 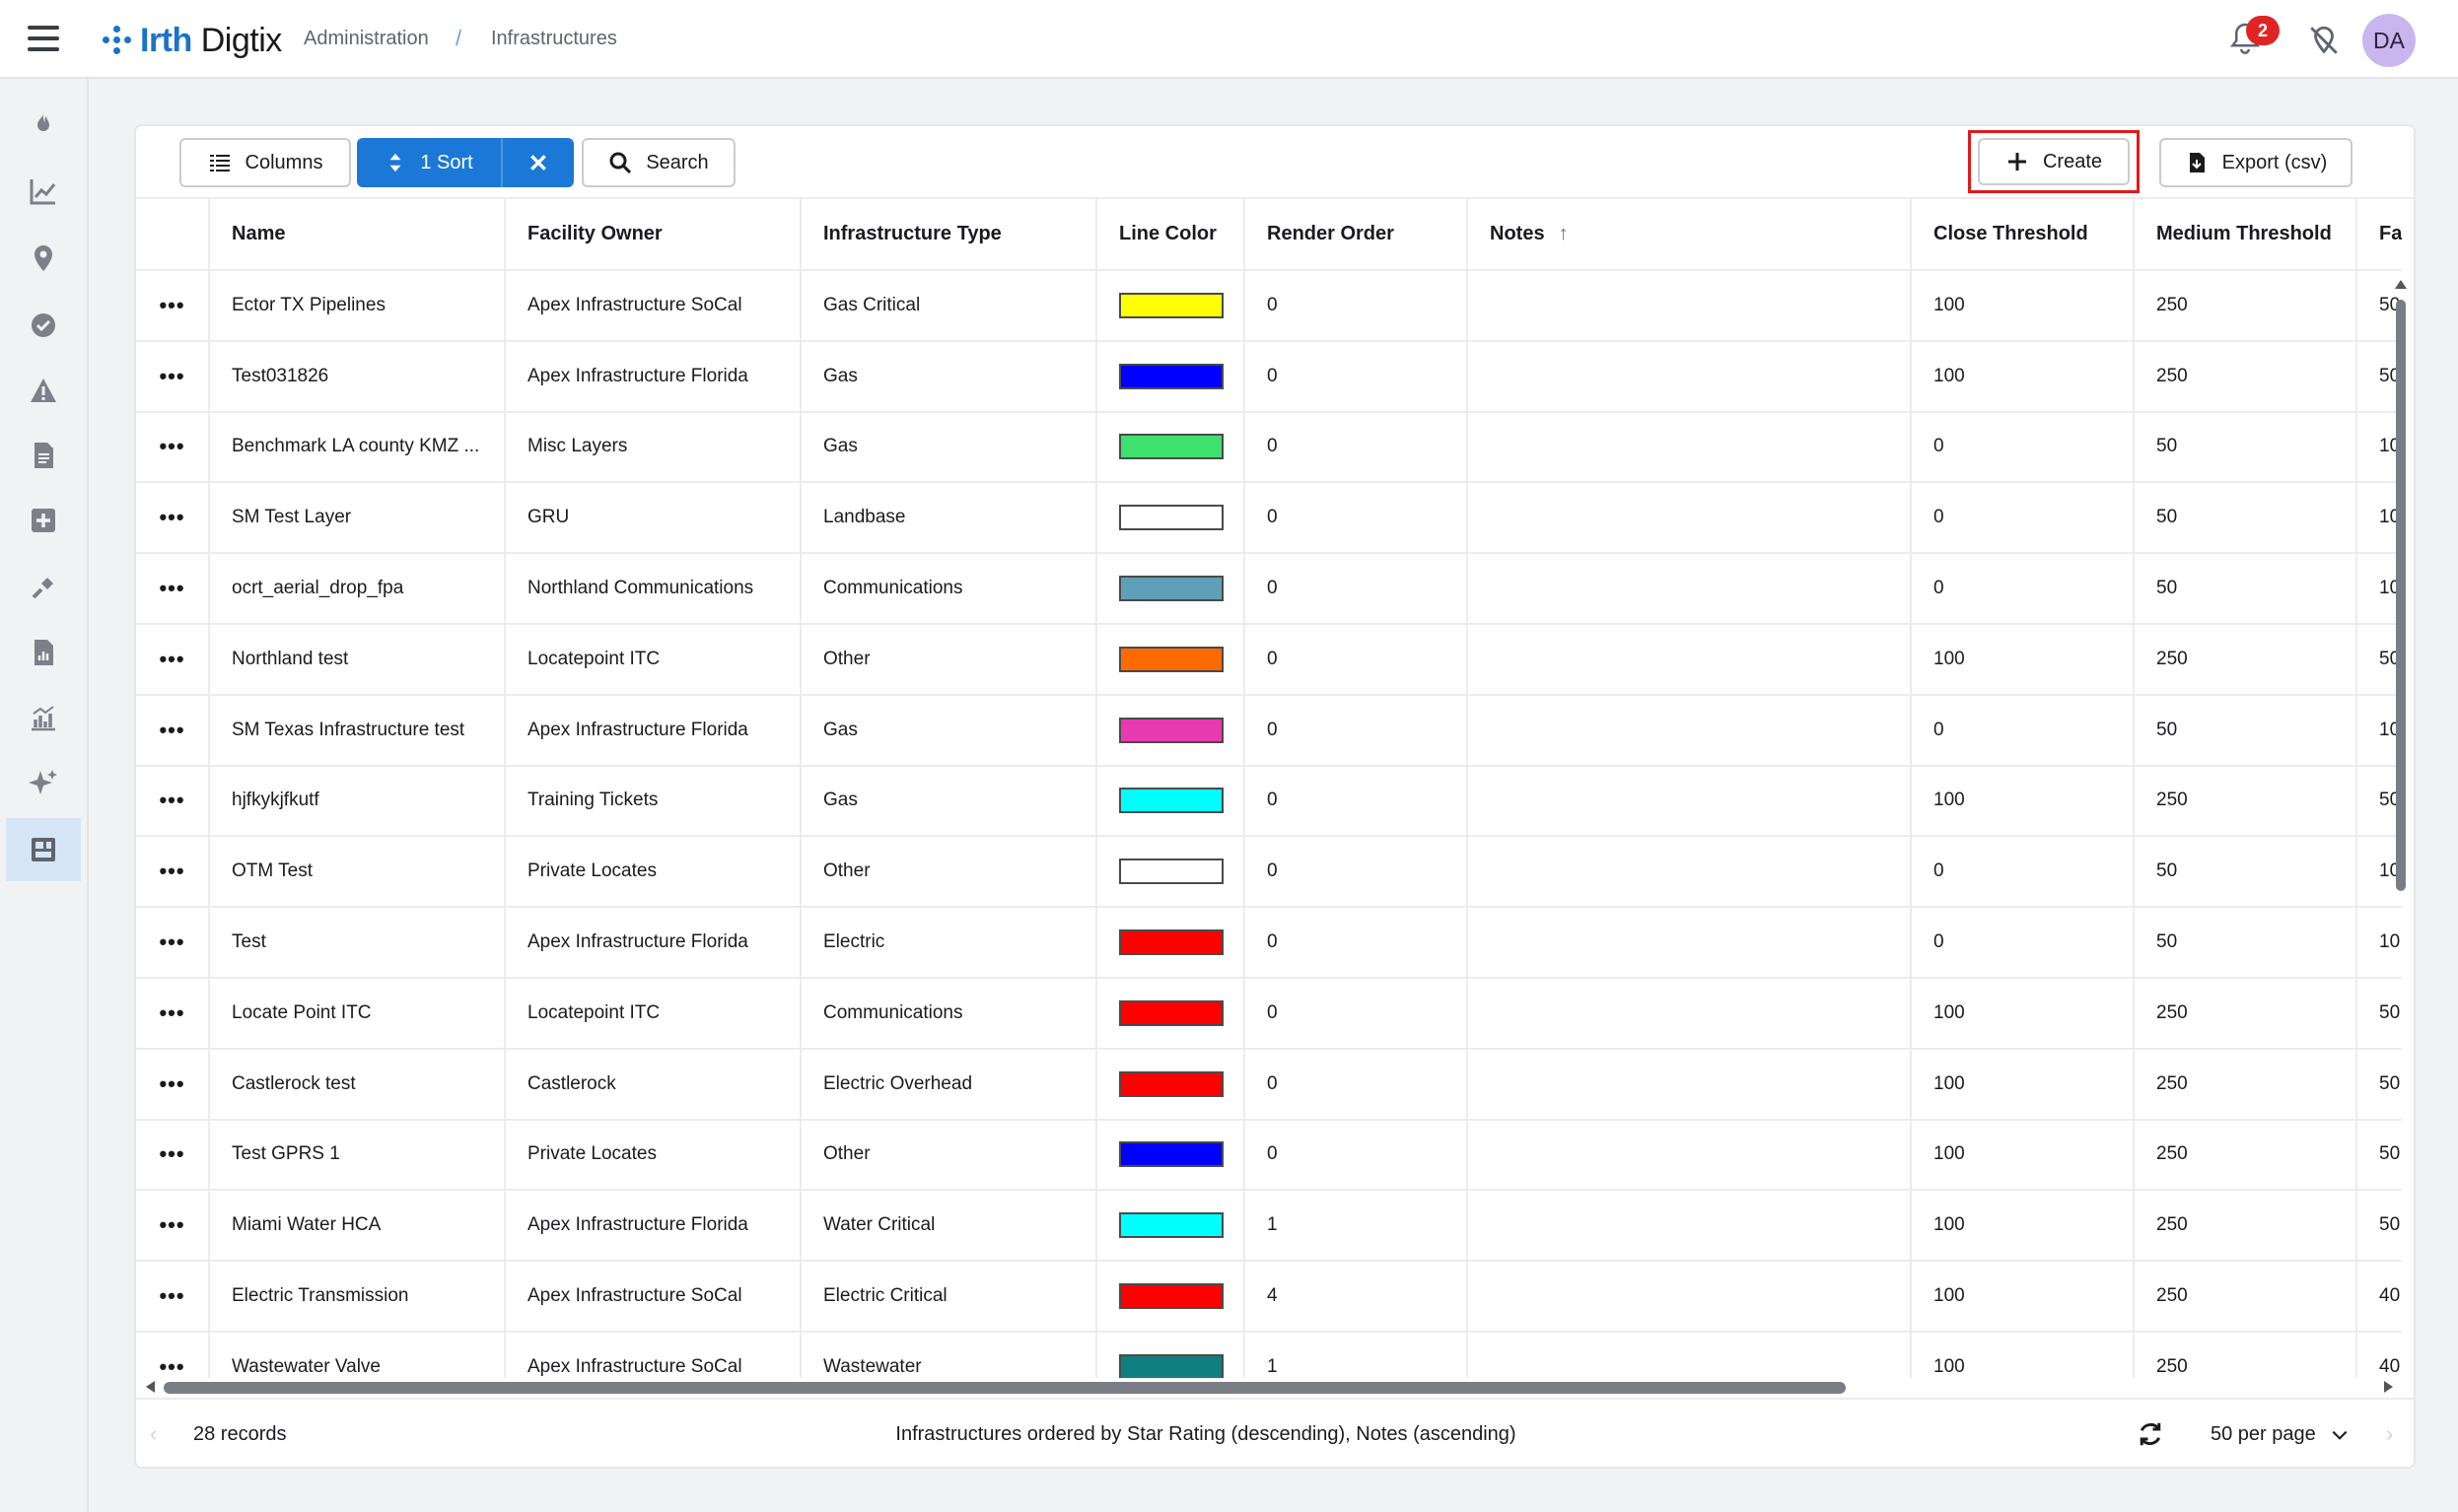 I want to click on sidebar-item-trend-chart, so click(x=43, y=191).